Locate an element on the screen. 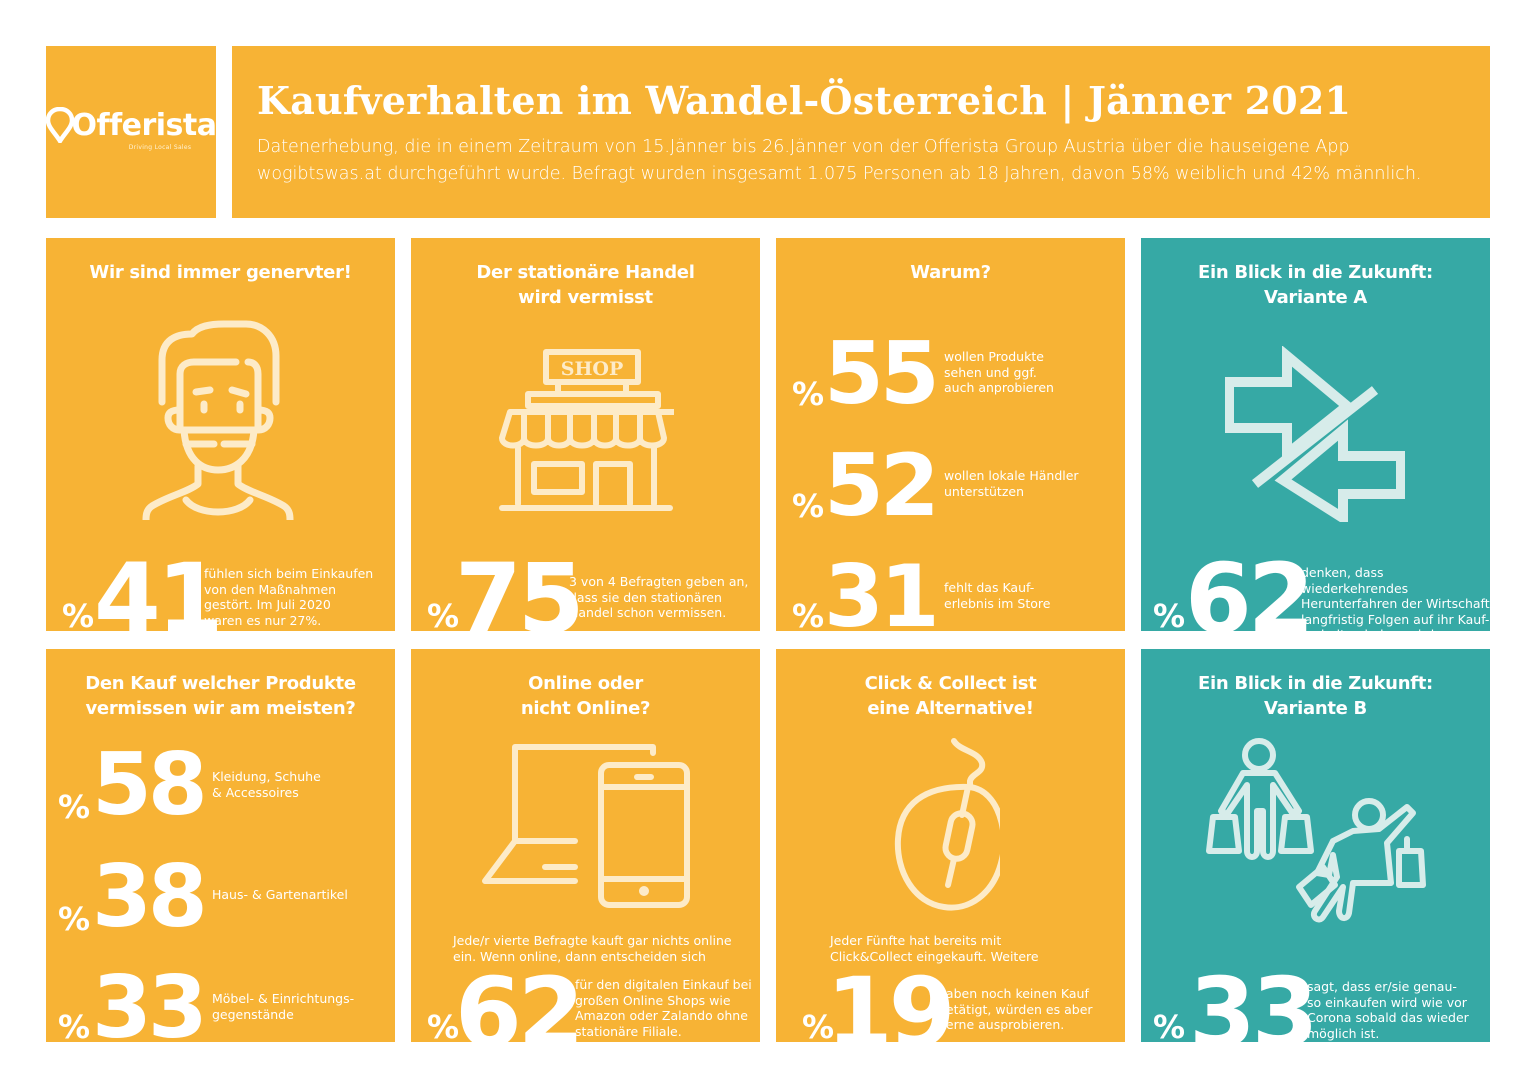 This screenshot has width=1536, height=1086. card-title: Wir sind immer genervter! is located at coordinates (220, 272).